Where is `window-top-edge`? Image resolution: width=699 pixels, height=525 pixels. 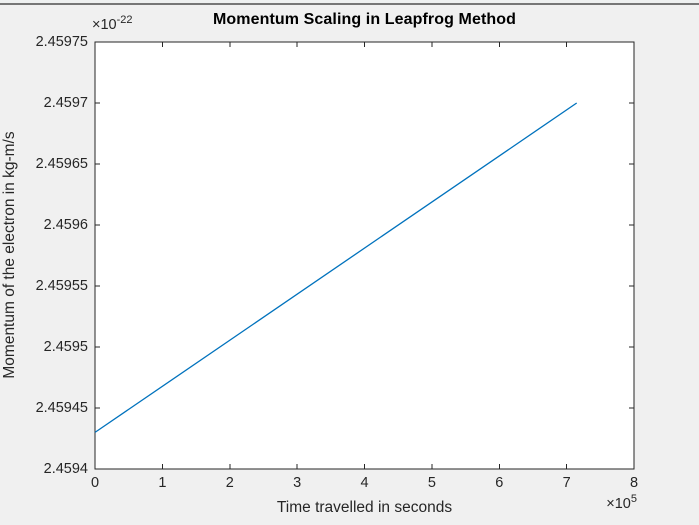 window-top-edge is located at coordinates (349, 2).